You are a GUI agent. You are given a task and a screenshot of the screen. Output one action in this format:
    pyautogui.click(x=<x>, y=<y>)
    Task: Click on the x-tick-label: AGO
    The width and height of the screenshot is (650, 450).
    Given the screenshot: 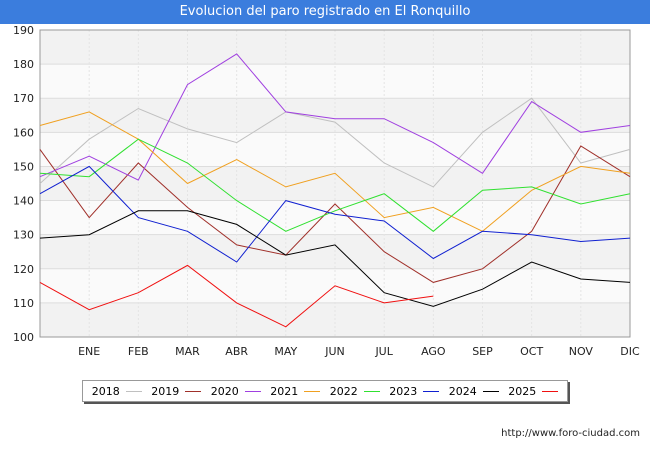 What is the action you would take?
    pyautogui.click(x=433, y=351)
    